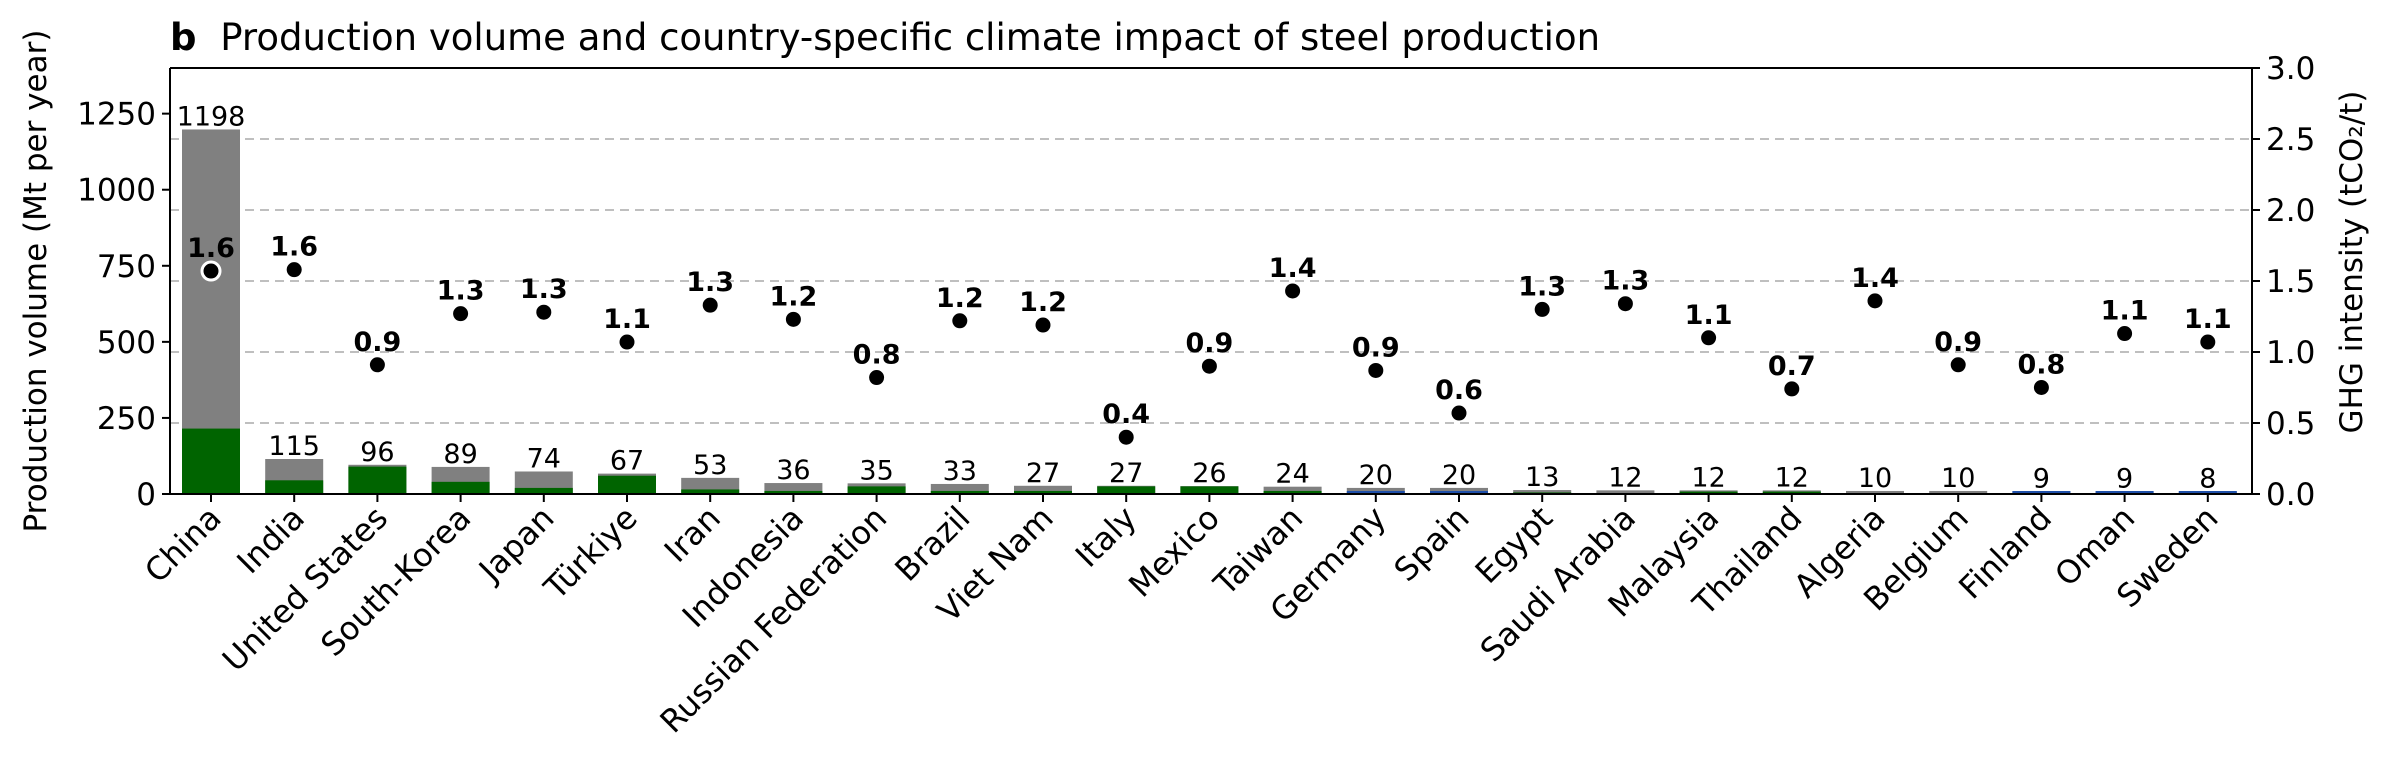 The image size is (2386, 779). Describe the element at coordinates (2207, 479) in the screenshot. I see `bar-value-label: 8` at that location.